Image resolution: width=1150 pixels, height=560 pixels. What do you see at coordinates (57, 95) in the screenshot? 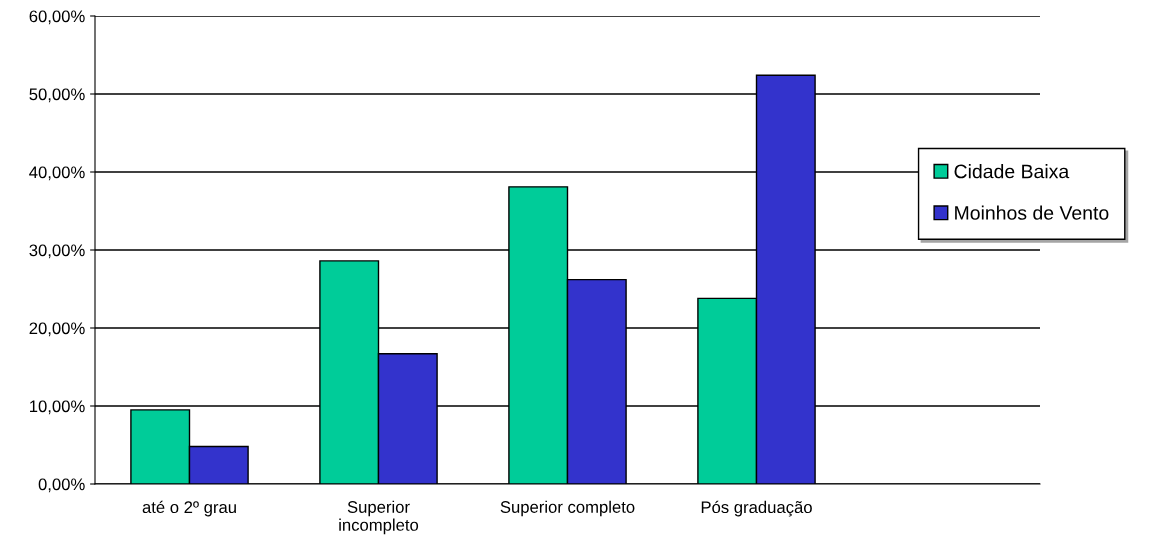
I see `y-tick-label: 50,00%` at bounding box center [57, 95].